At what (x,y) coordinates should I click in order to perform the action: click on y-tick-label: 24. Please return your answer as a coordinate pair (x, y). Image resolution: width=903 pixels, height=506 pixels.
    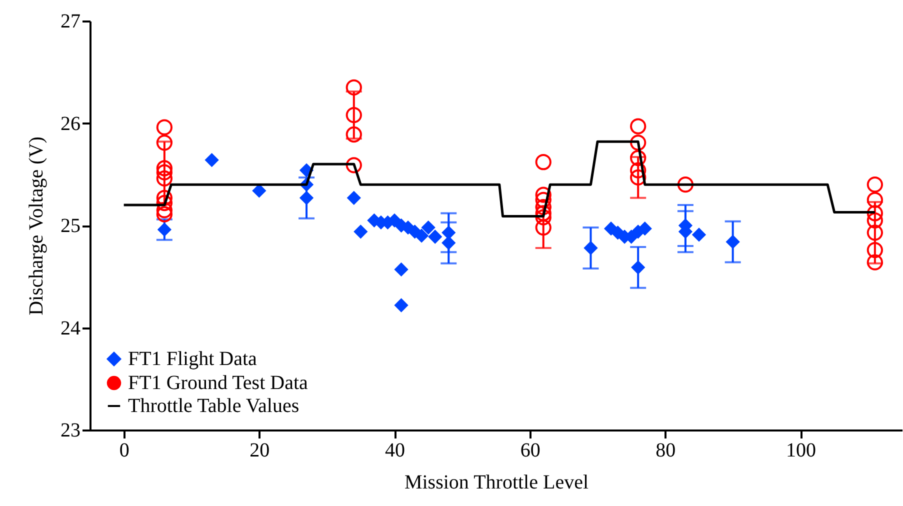
    Looking at the image, I should click on (70, 328).